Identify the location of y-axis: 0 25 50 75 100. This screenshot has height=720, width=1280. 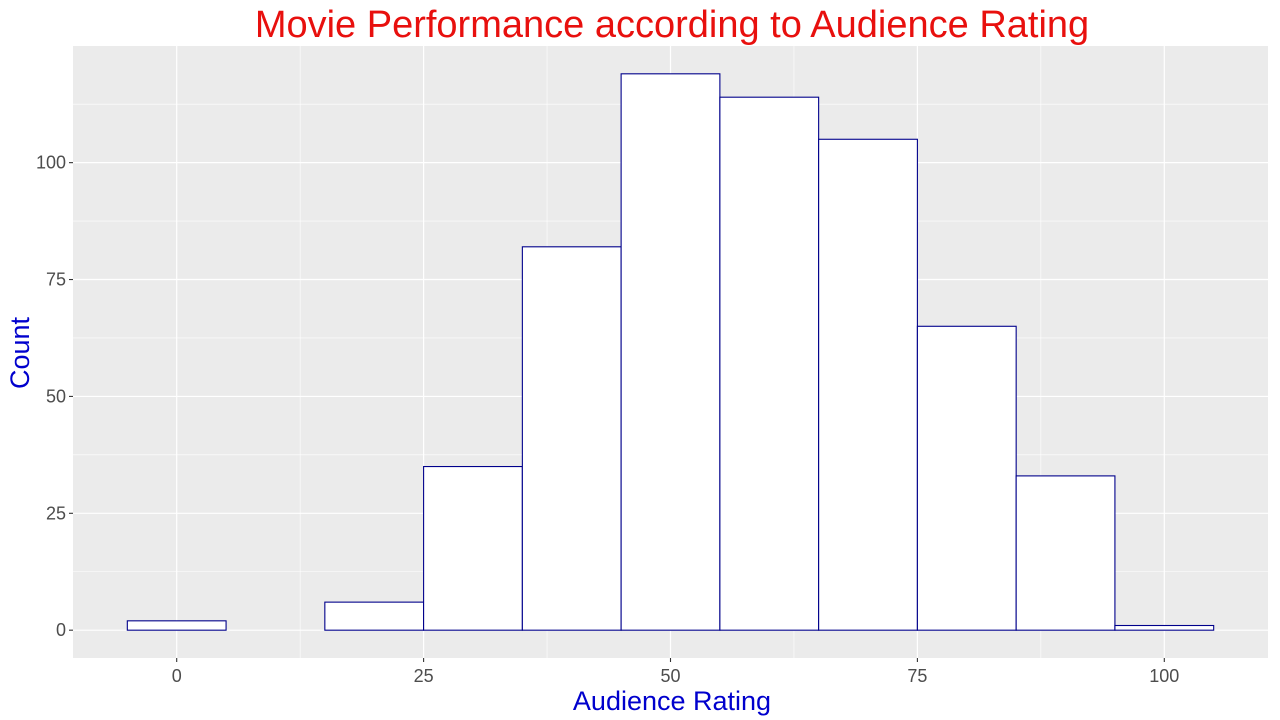
(54, 396).